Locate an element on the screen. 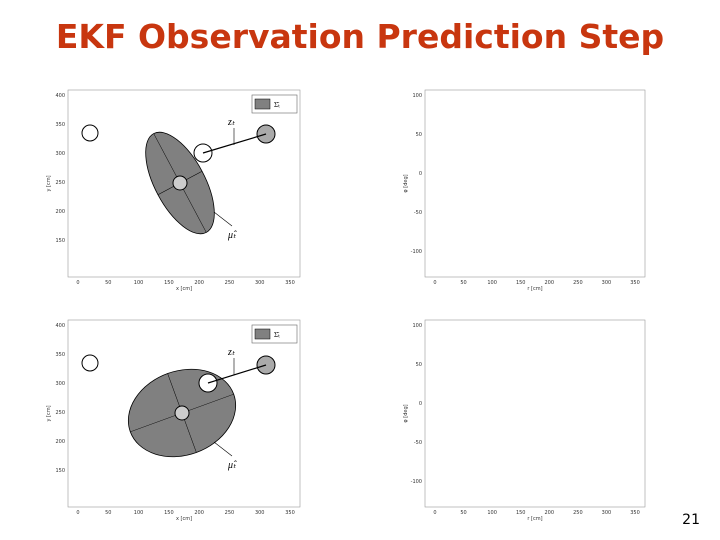 The height and width of the screenshot is (540, 720). slide-title: EKF Observation Prediction Step is located at coordinates (360, 36).